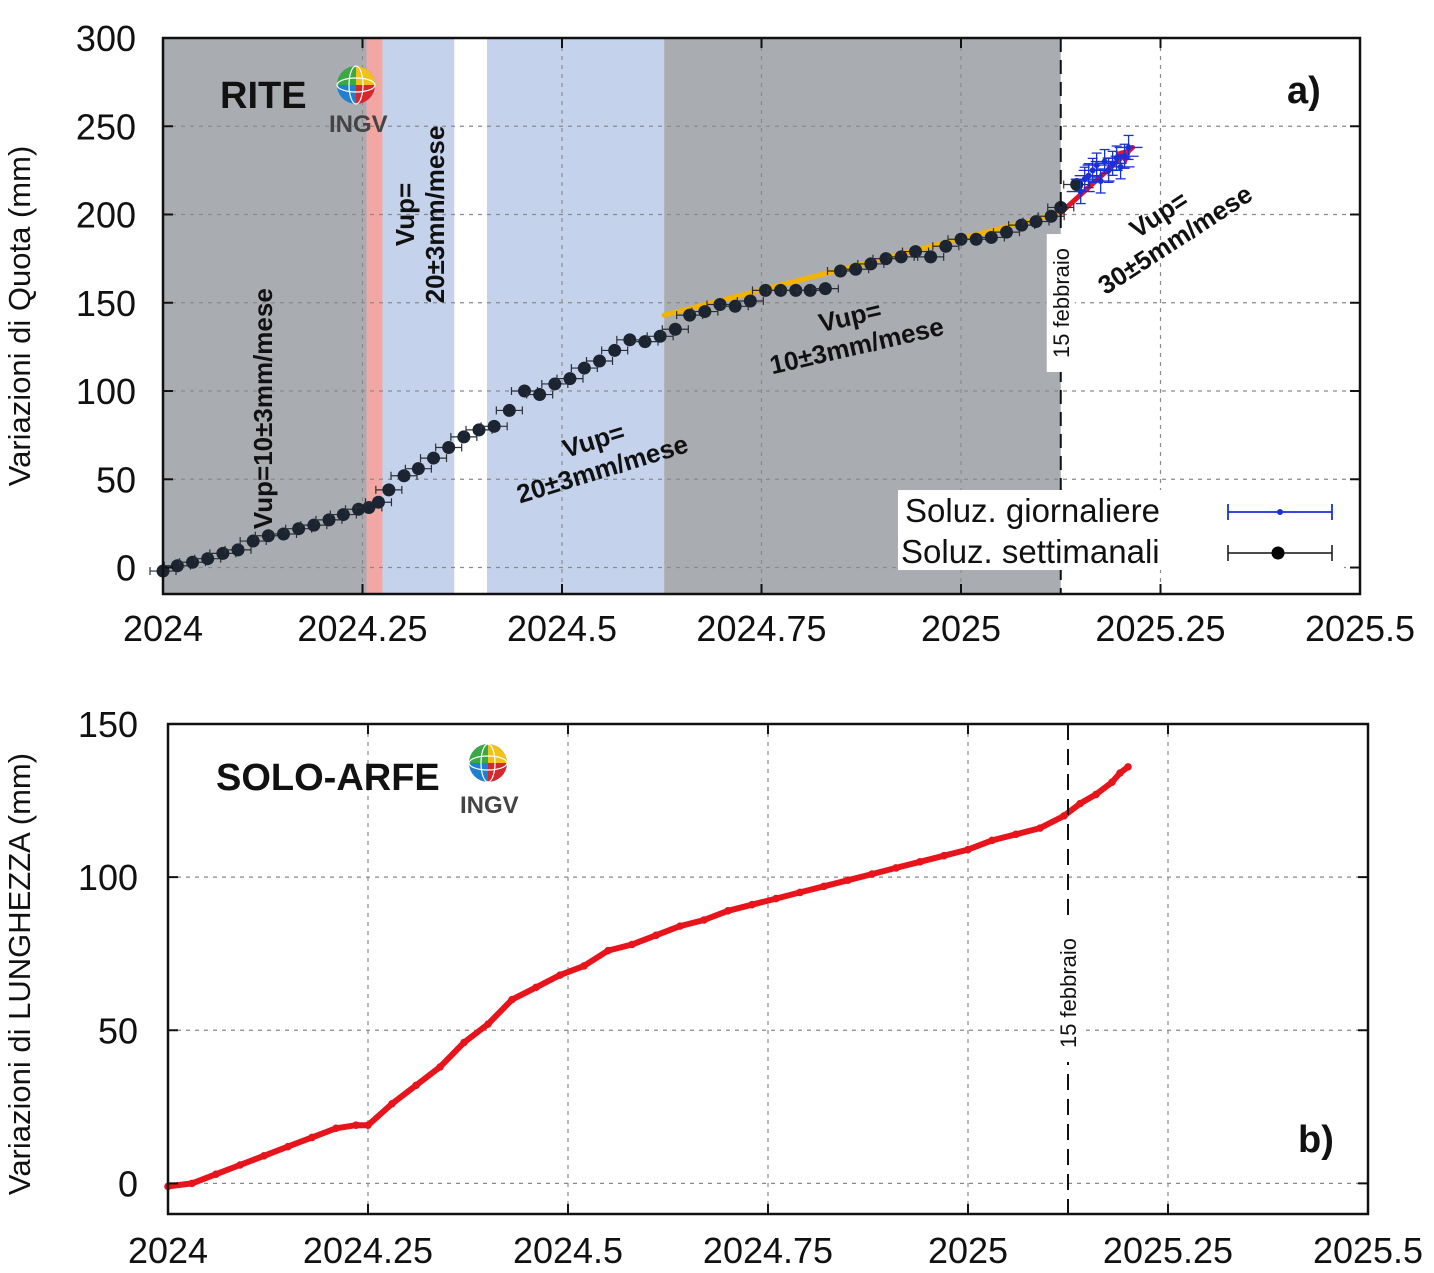 The height and width of the screenshot is (1273, 1434). What do you see at coordinates (263, 96) in the screenshot?
I see `station-label: RITE` at bounding box center [263, 96].